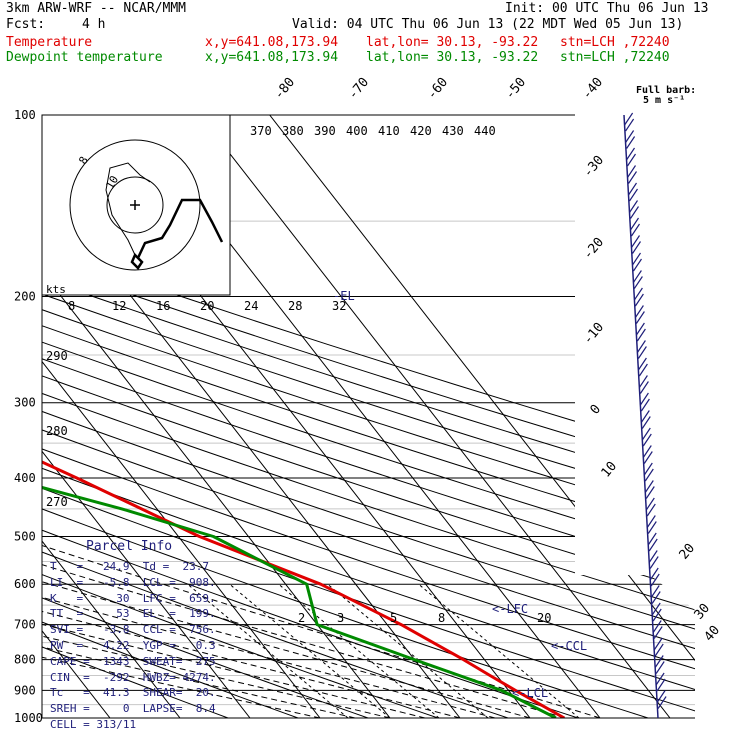 The height and width of the screenshot is (740, 740). I want to click on mixing-ratio-label: 8, so click(441, 618).